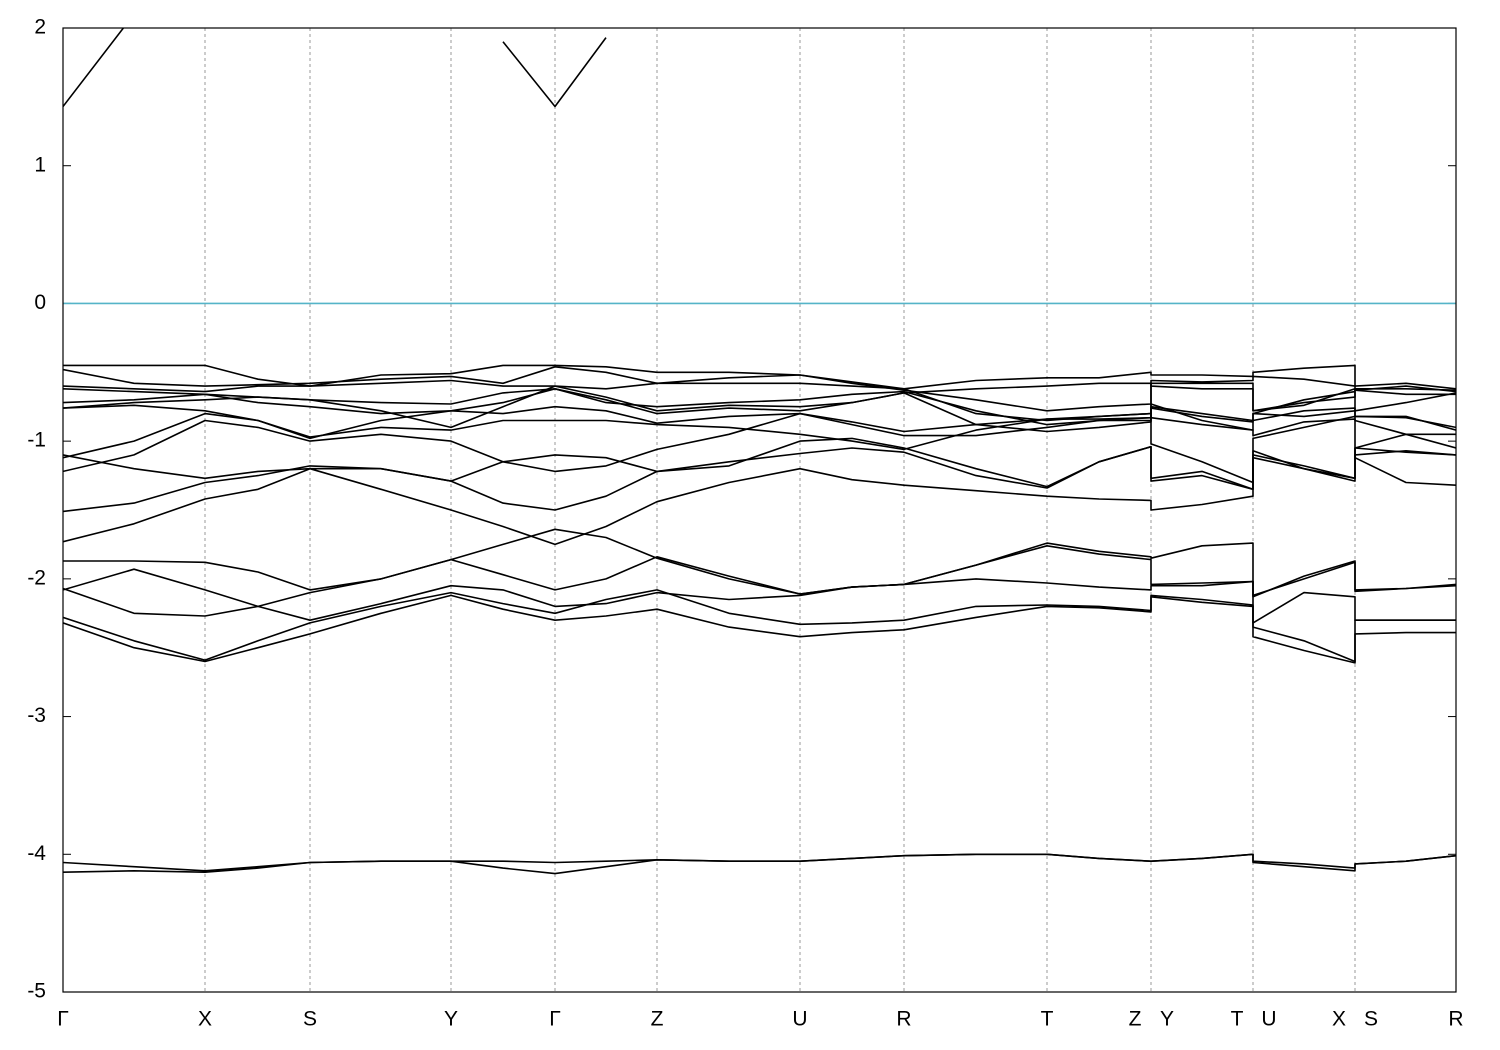  Describe the element at coordinates (40, 302) in the screenshot. I see `y-tick-label: 0` at that location.